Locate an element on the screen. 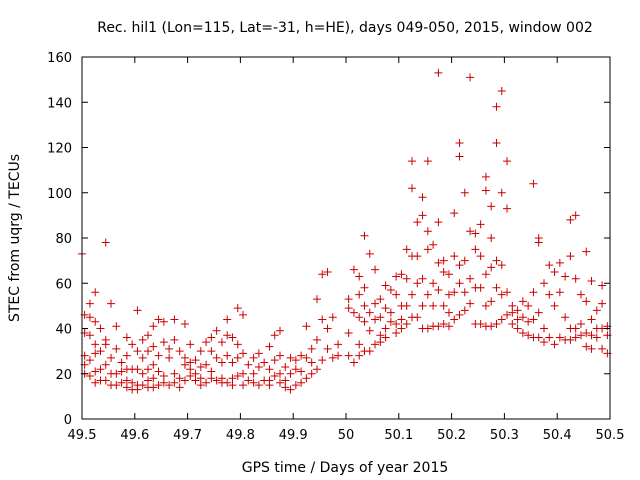 The height and width of the screenshot is (480, 640). y-axis-title: STEC from uqrg / TECUs is located at coordinates (15, 238).